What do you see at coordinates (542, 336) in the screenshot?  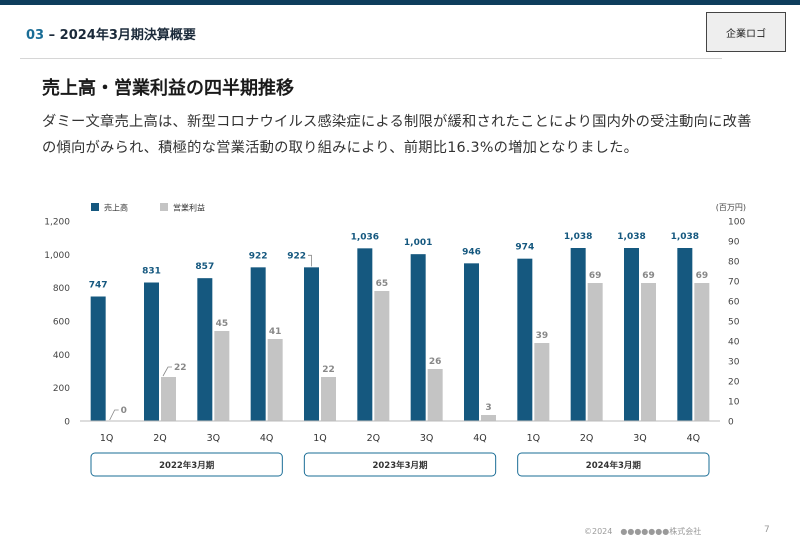 I see `profit-value-label: 39` at bounding box center [542, 336].